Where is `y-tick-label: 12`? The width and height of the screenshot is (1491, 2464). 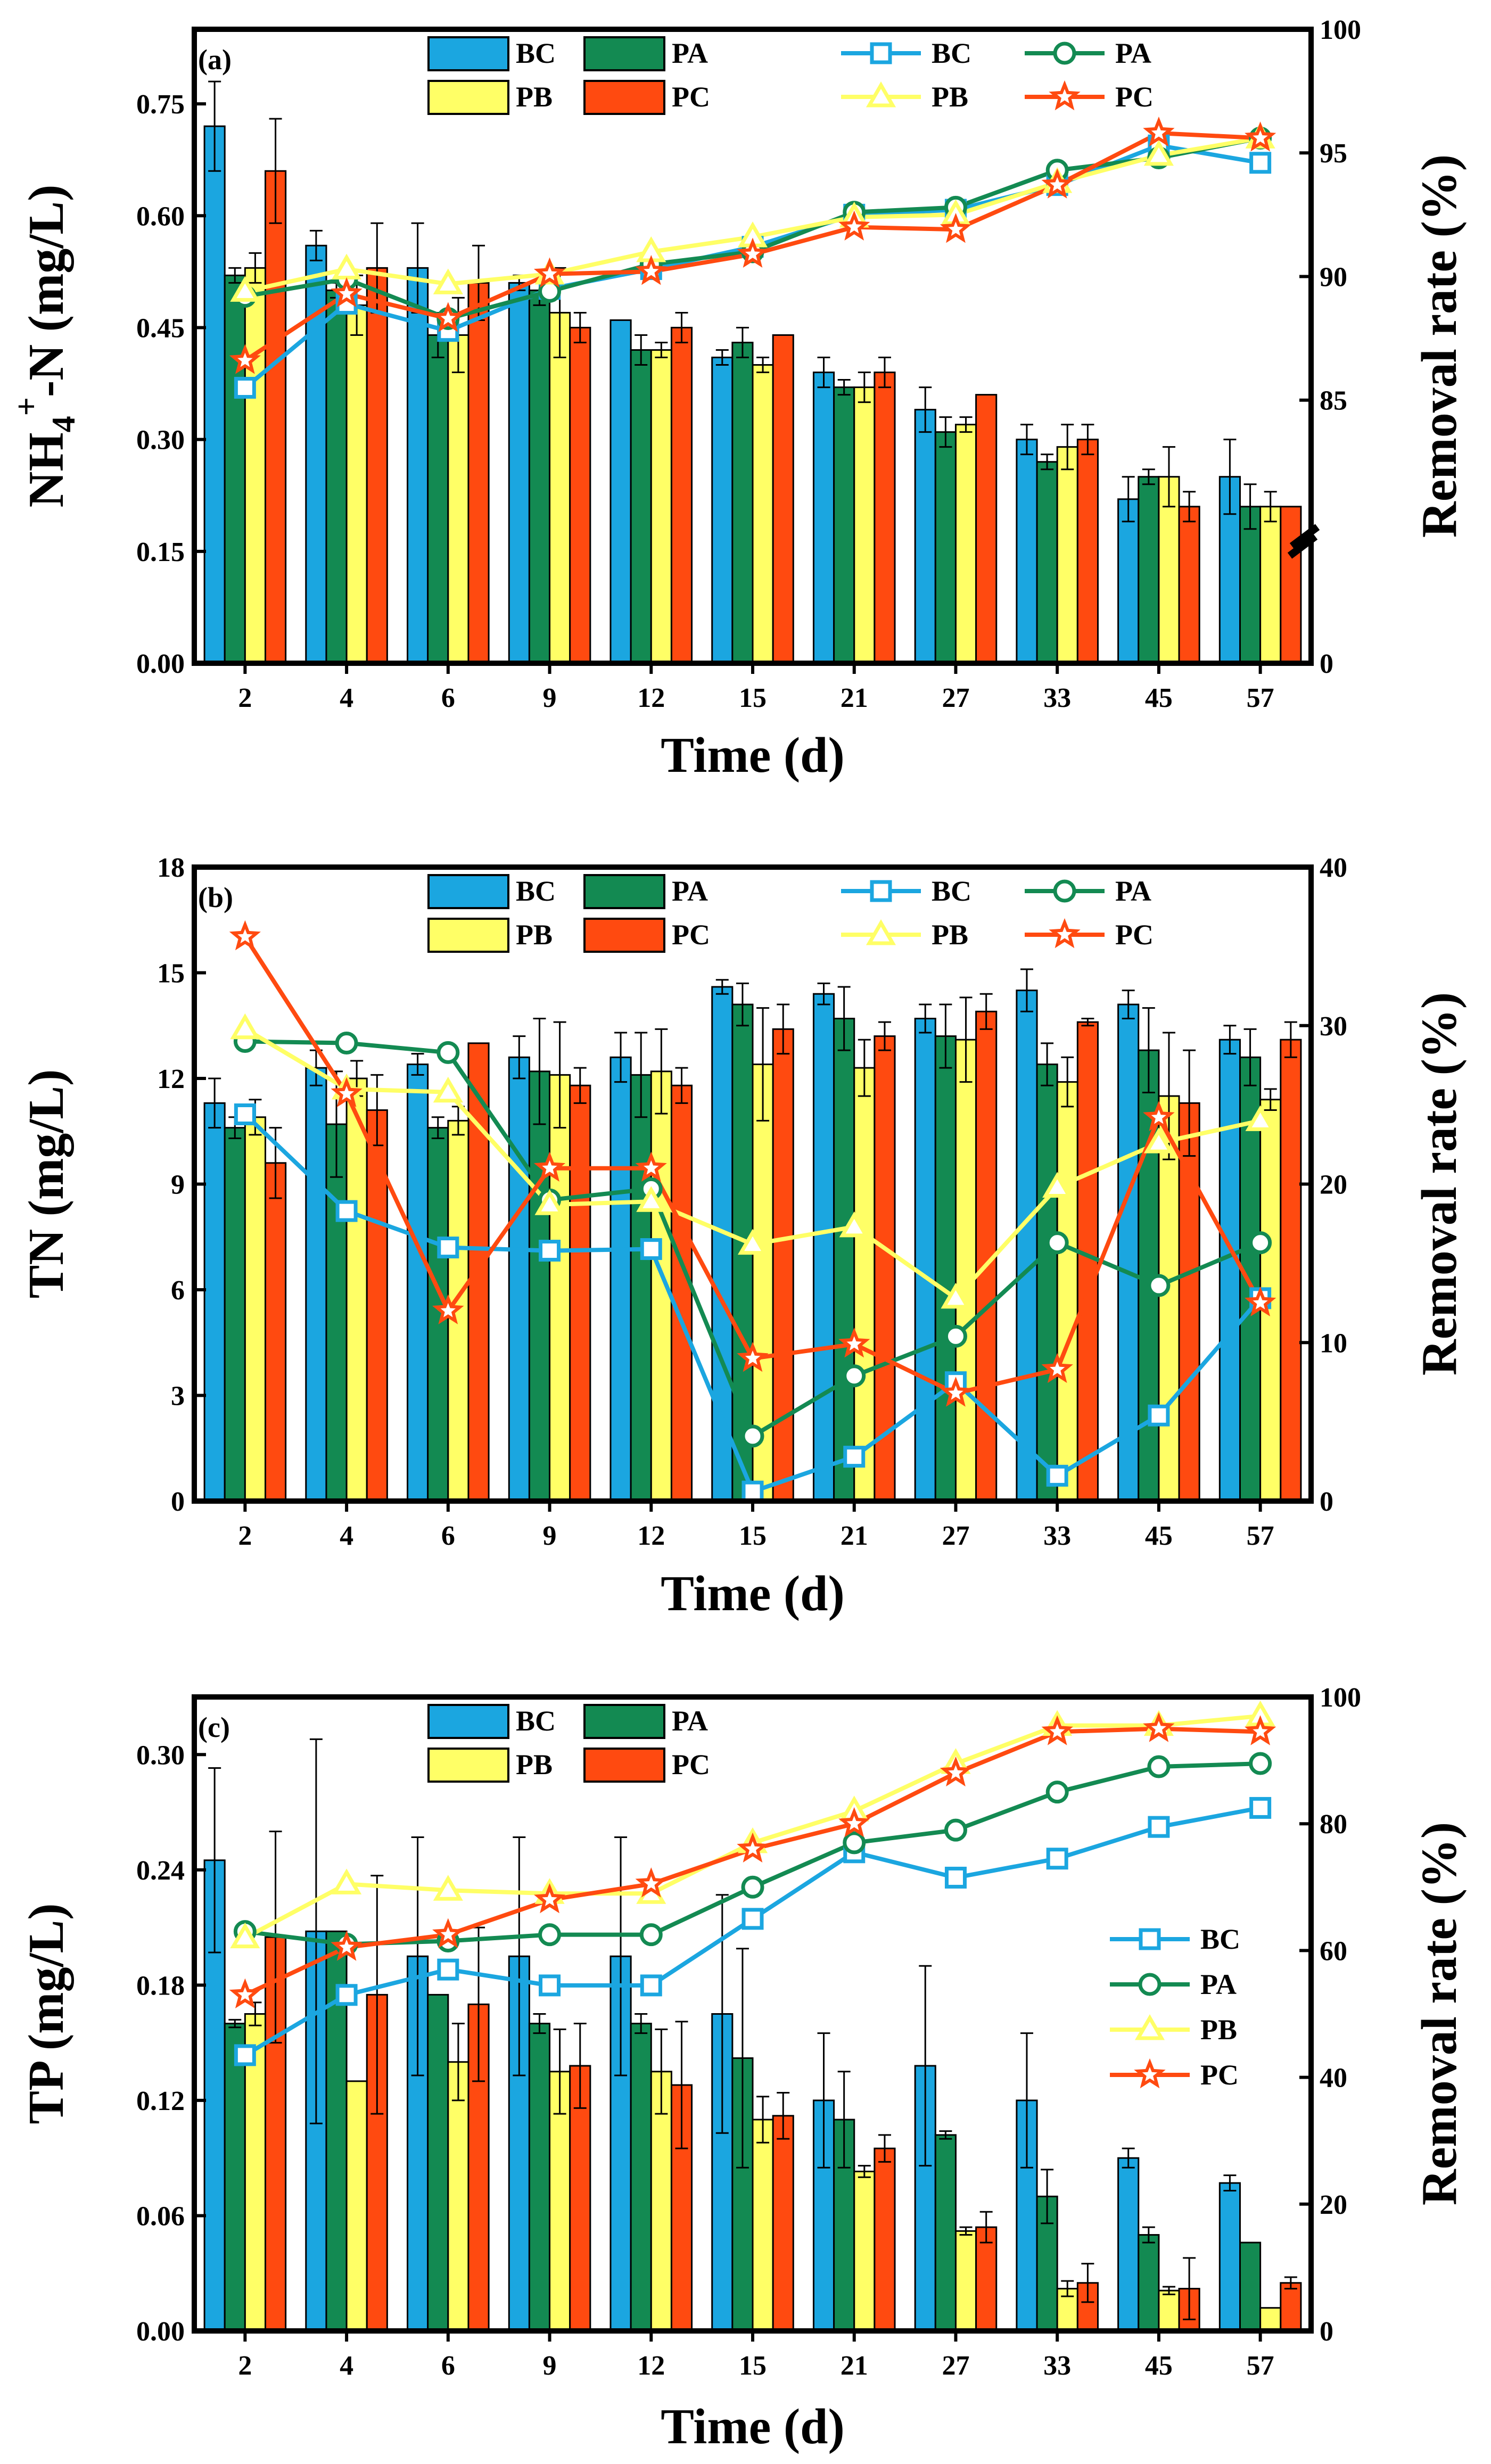
y-tick-label: 12 is located at coordinates (171, 1079).